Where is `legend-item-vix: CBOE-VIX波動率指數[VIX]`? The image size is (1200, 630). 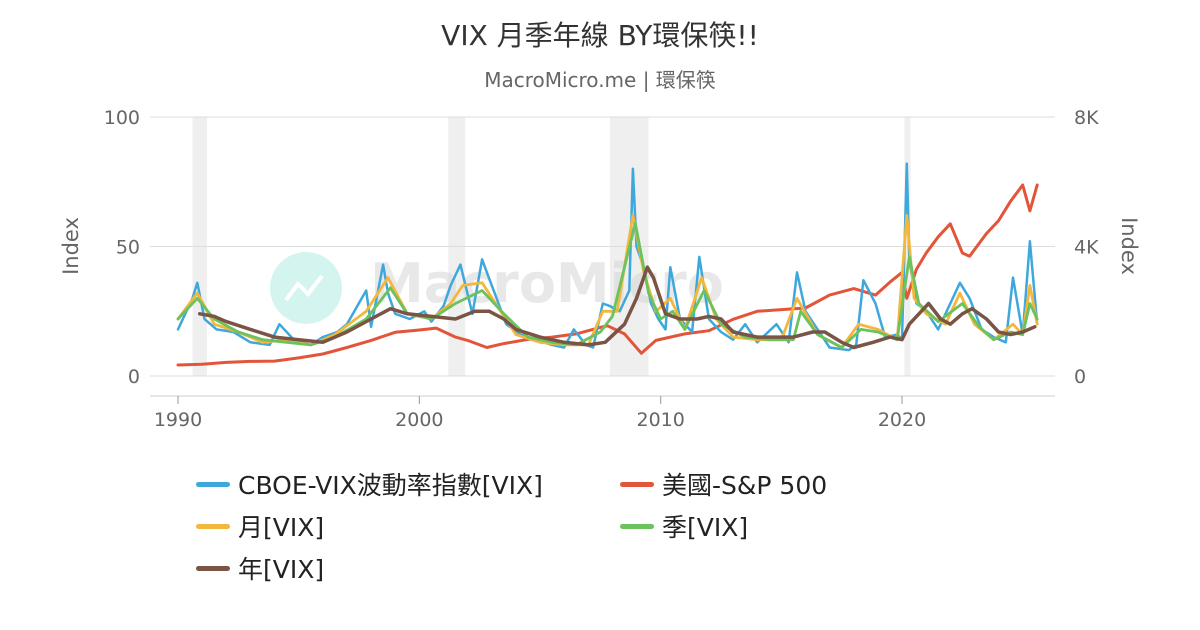
legend-item-vix: CBOE-VIX波動率指數[VIX] is located at coordinates (369, 484).